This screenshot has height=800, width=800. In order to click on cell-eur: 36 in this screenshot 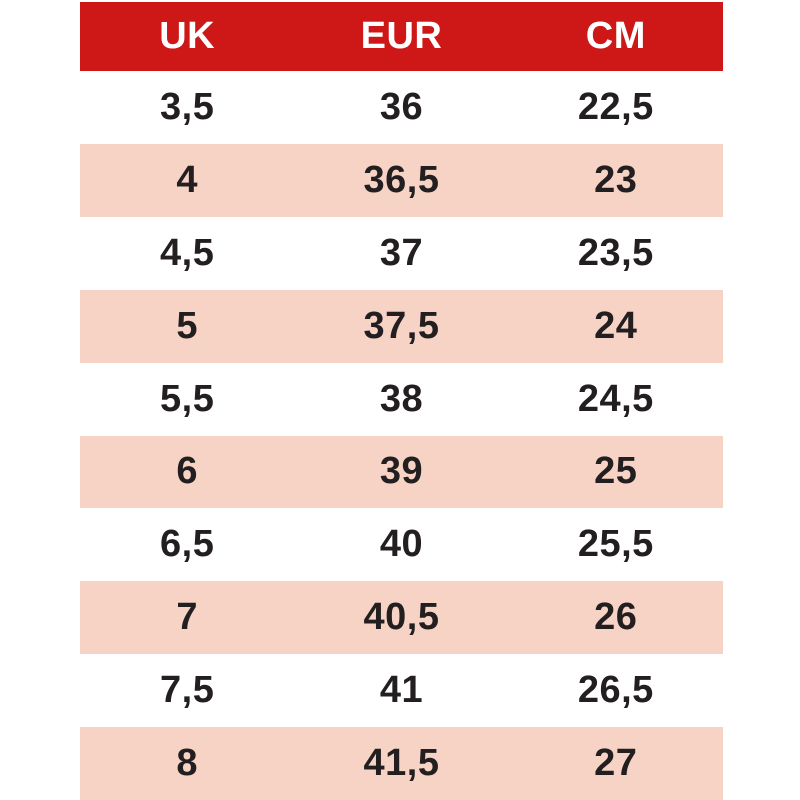, I will do `click(401, 106)`.